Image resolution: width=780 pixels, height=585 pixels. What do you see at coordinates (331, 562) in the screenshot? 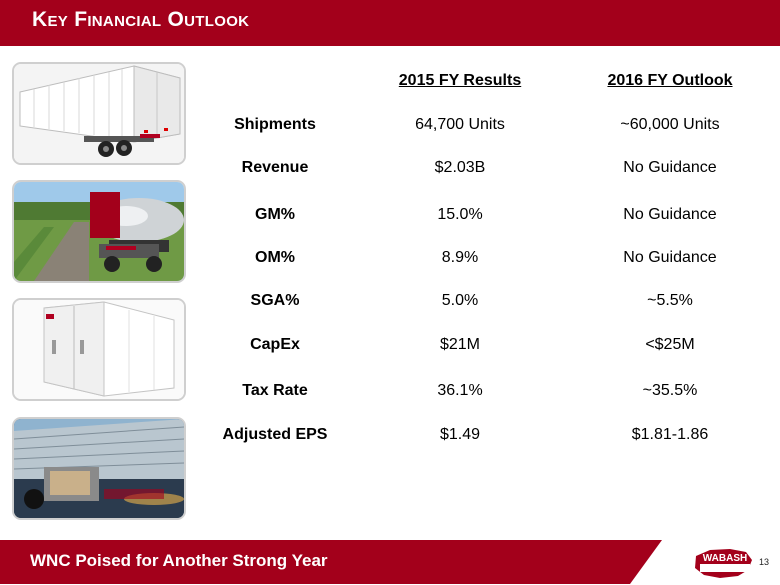
I see `footer-bar` at bounding box center [331, 562].